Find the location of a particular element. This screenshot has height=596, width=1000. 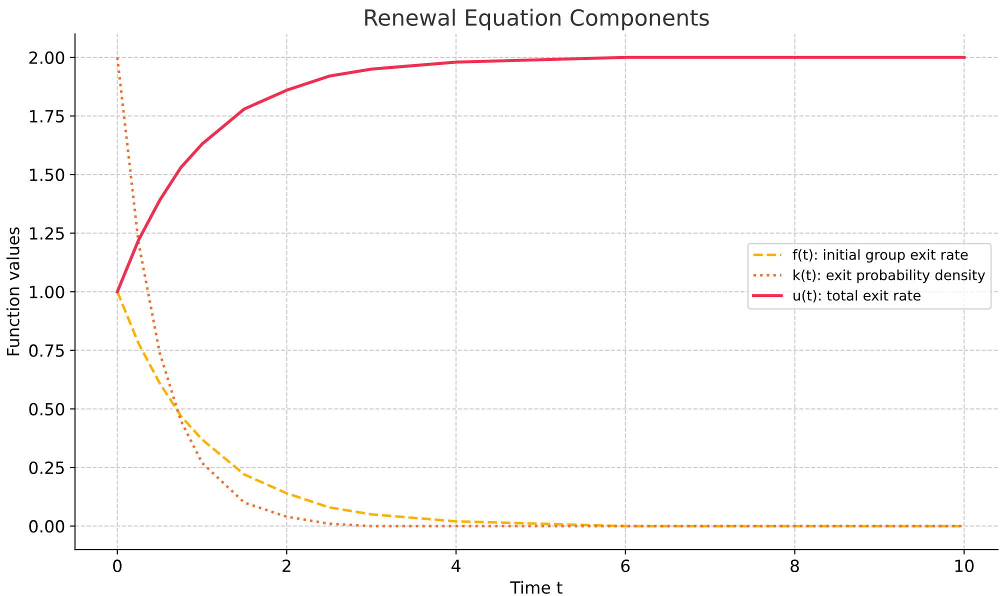

y-tick-label: 2.00 is located at coordinates (46, 57).